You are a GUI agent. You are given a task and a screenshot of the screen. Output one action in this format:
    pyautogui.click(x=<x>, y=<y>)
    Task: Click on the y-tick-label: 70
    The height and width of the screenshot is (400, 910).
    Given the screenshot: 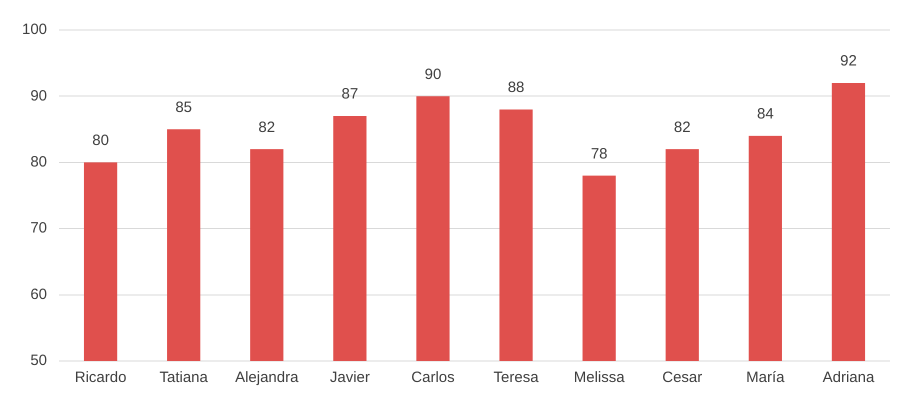 What is the action you would take?
    pyautogui.click(x=39, y=228)
    